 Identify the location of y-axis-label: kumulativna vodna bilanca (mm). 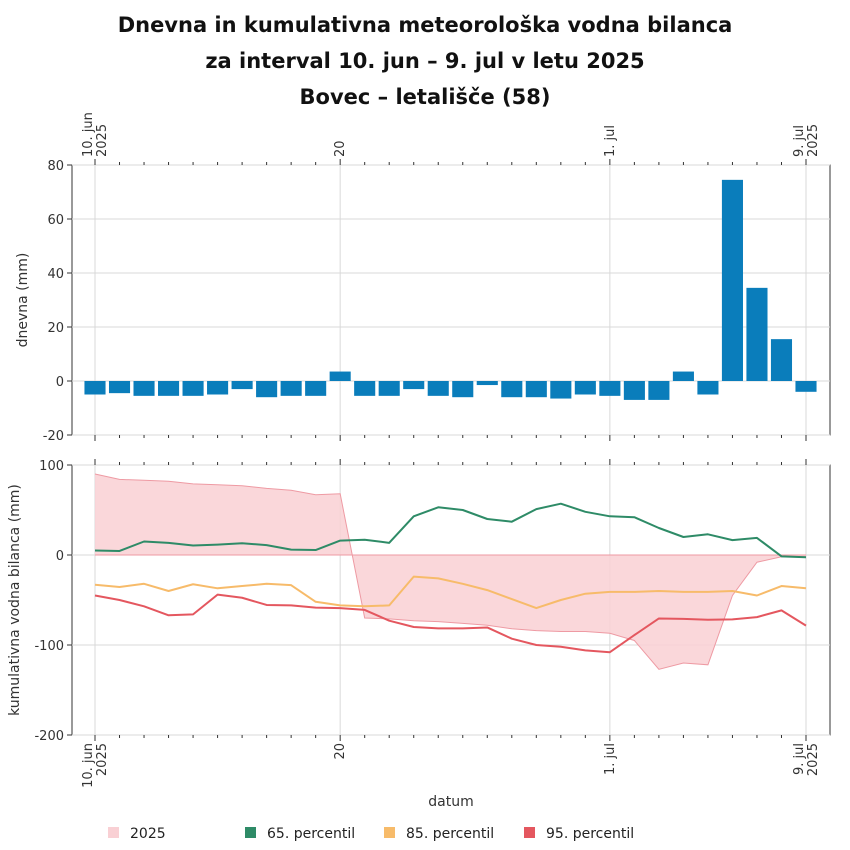
(15, 600).